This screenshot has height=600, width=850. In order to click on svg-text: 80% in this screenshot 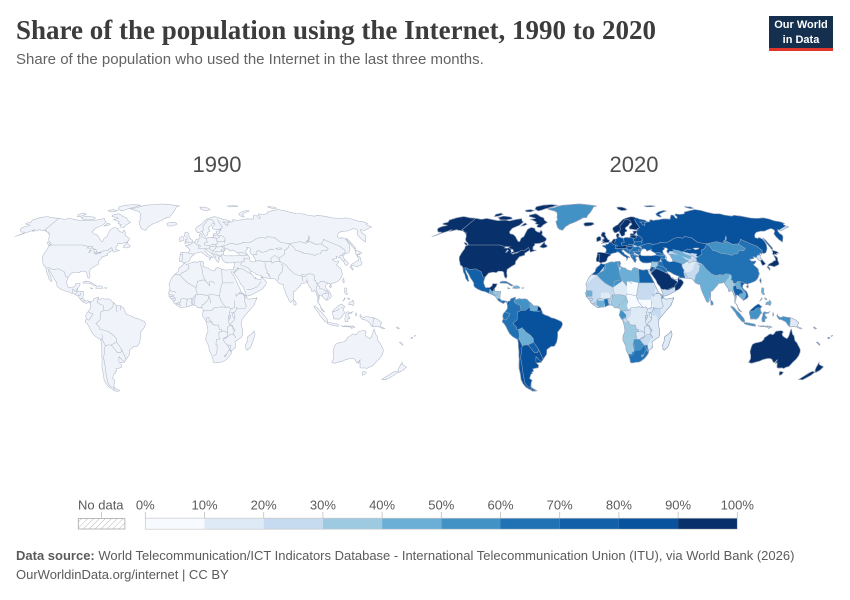, I will do `click(619, 505)`.